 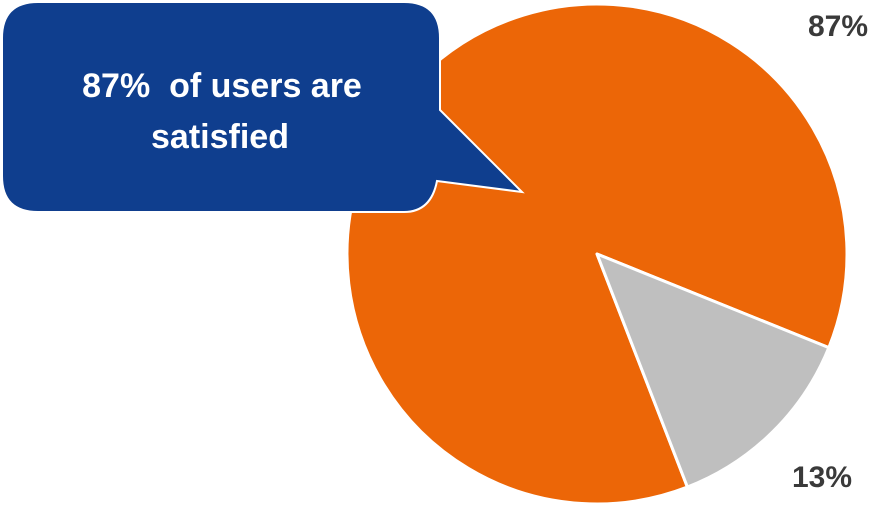 I want to click on callout-line-1: 87% of users are, so click(x=222, y=86).